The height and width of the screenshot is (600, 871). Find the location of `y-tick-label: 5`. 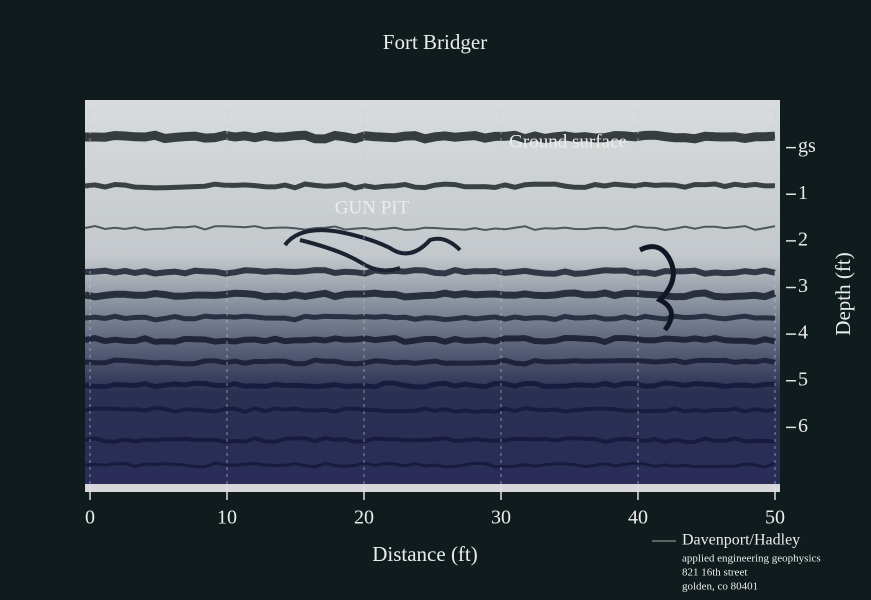

y-tick-label: 5 is located at coordinates (803, 379).